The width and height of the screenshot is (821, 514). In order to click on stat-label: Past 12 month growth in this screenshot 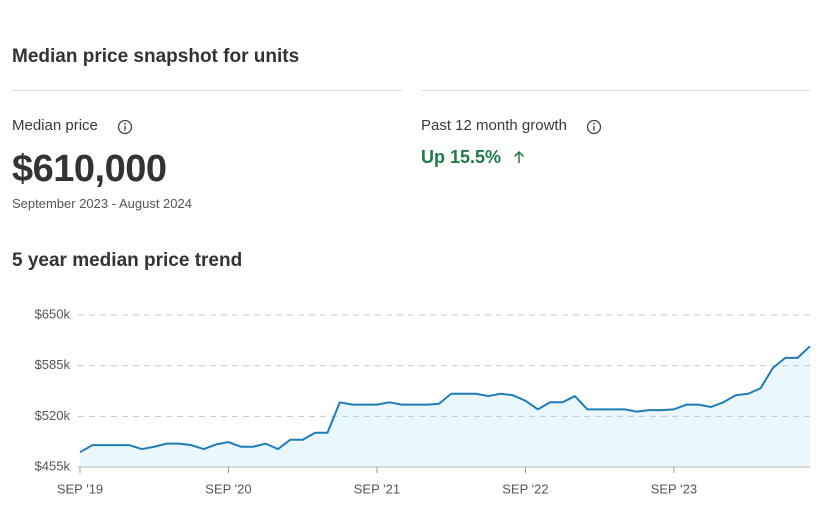, I will do `click(494, 125)`.